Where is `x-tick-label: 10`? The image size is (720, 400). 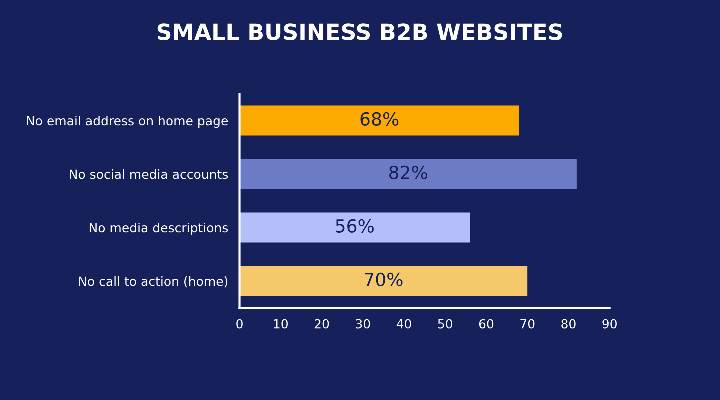 x-tick-label: 10 is located at coordinates (281, 324).